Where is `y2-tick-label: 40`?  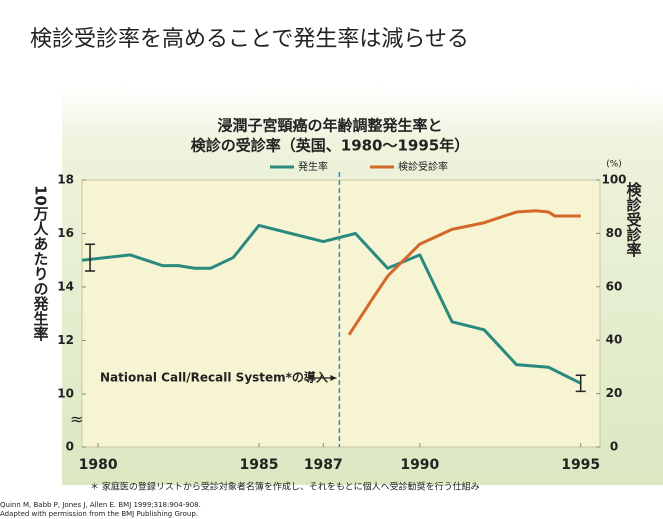 y2-tick-label: 40 is located at coordinates (614, 340).